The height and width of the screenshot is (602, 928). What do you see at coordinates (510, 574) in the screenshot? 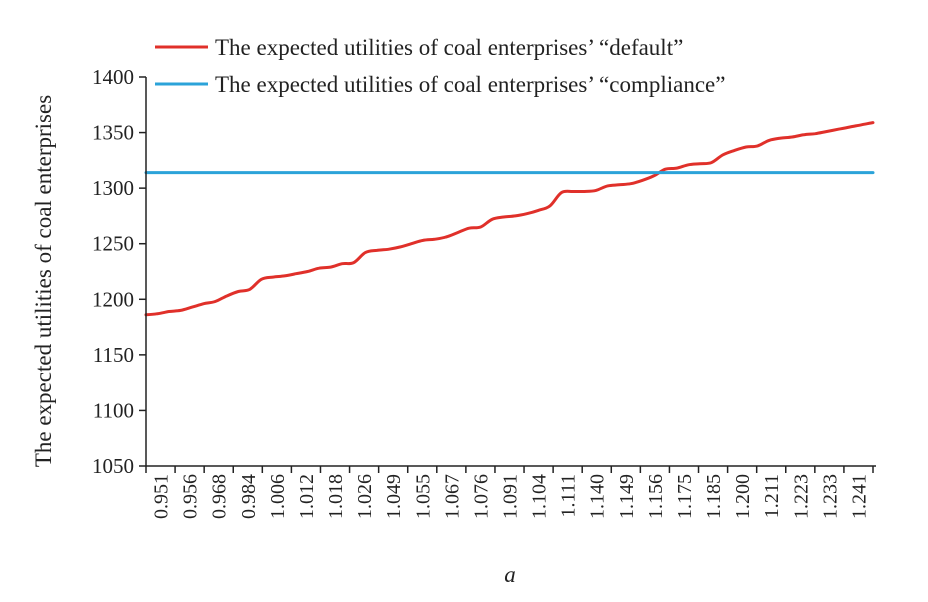
I see `x-axis-title: a` at bounding box center [510, 574].